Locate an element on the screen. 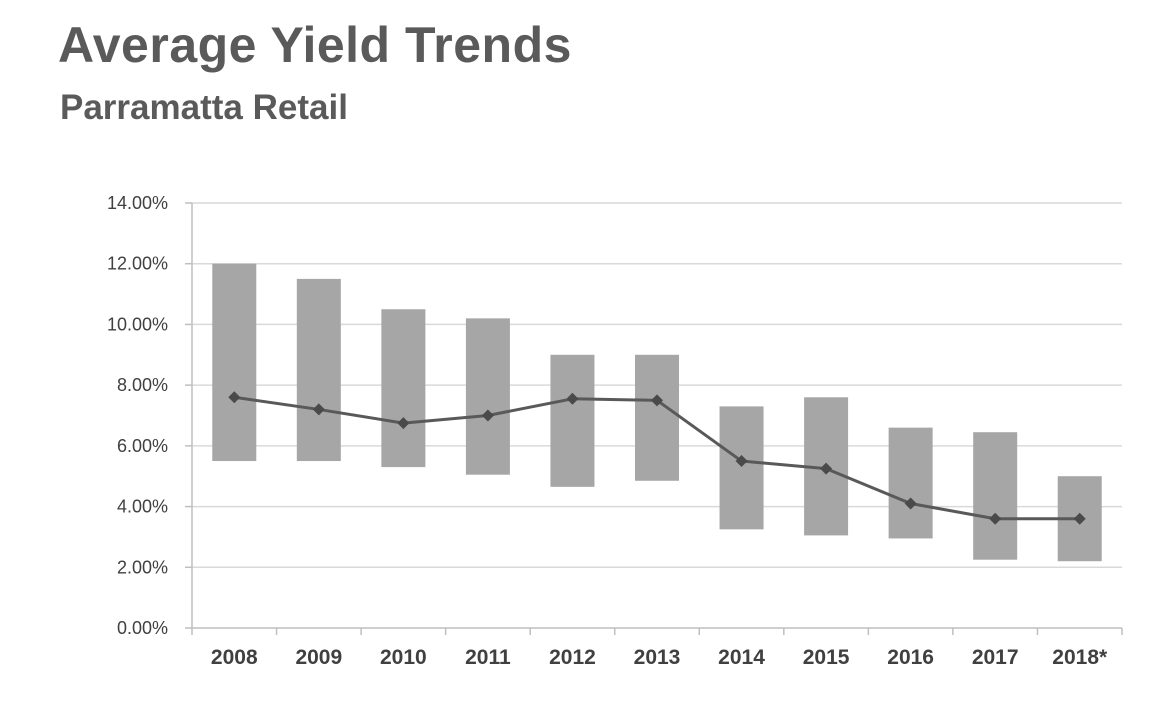  y-tick-label: 6.00% is located at coordinates (142, 446).